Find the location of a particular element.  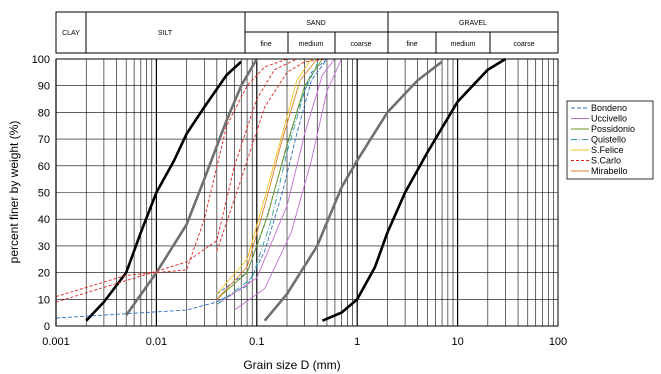

header-sand: SAND is located at coordinates (315, 23).